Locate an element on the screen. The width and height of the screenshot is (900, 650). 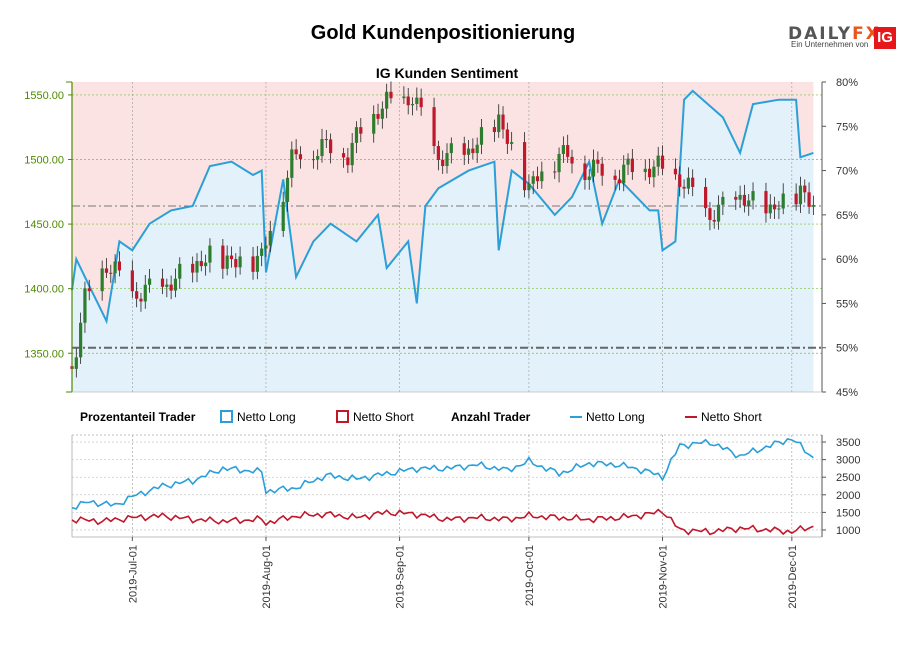
chart-subtitle: IG Kunden Sentiment is located at coordinates (447, 73).